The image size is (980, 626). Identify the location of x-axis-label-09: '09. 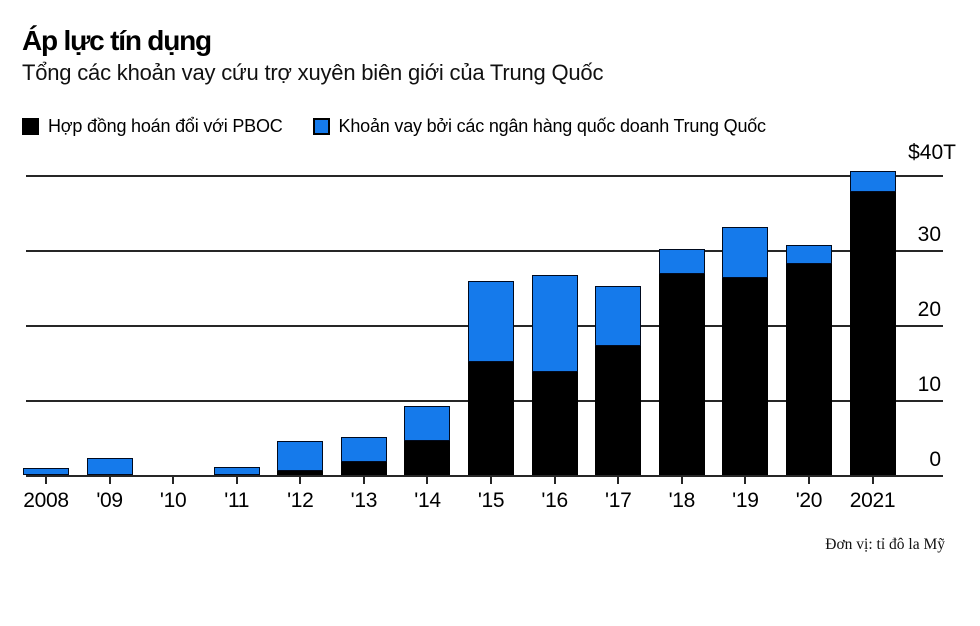
(109, 500).